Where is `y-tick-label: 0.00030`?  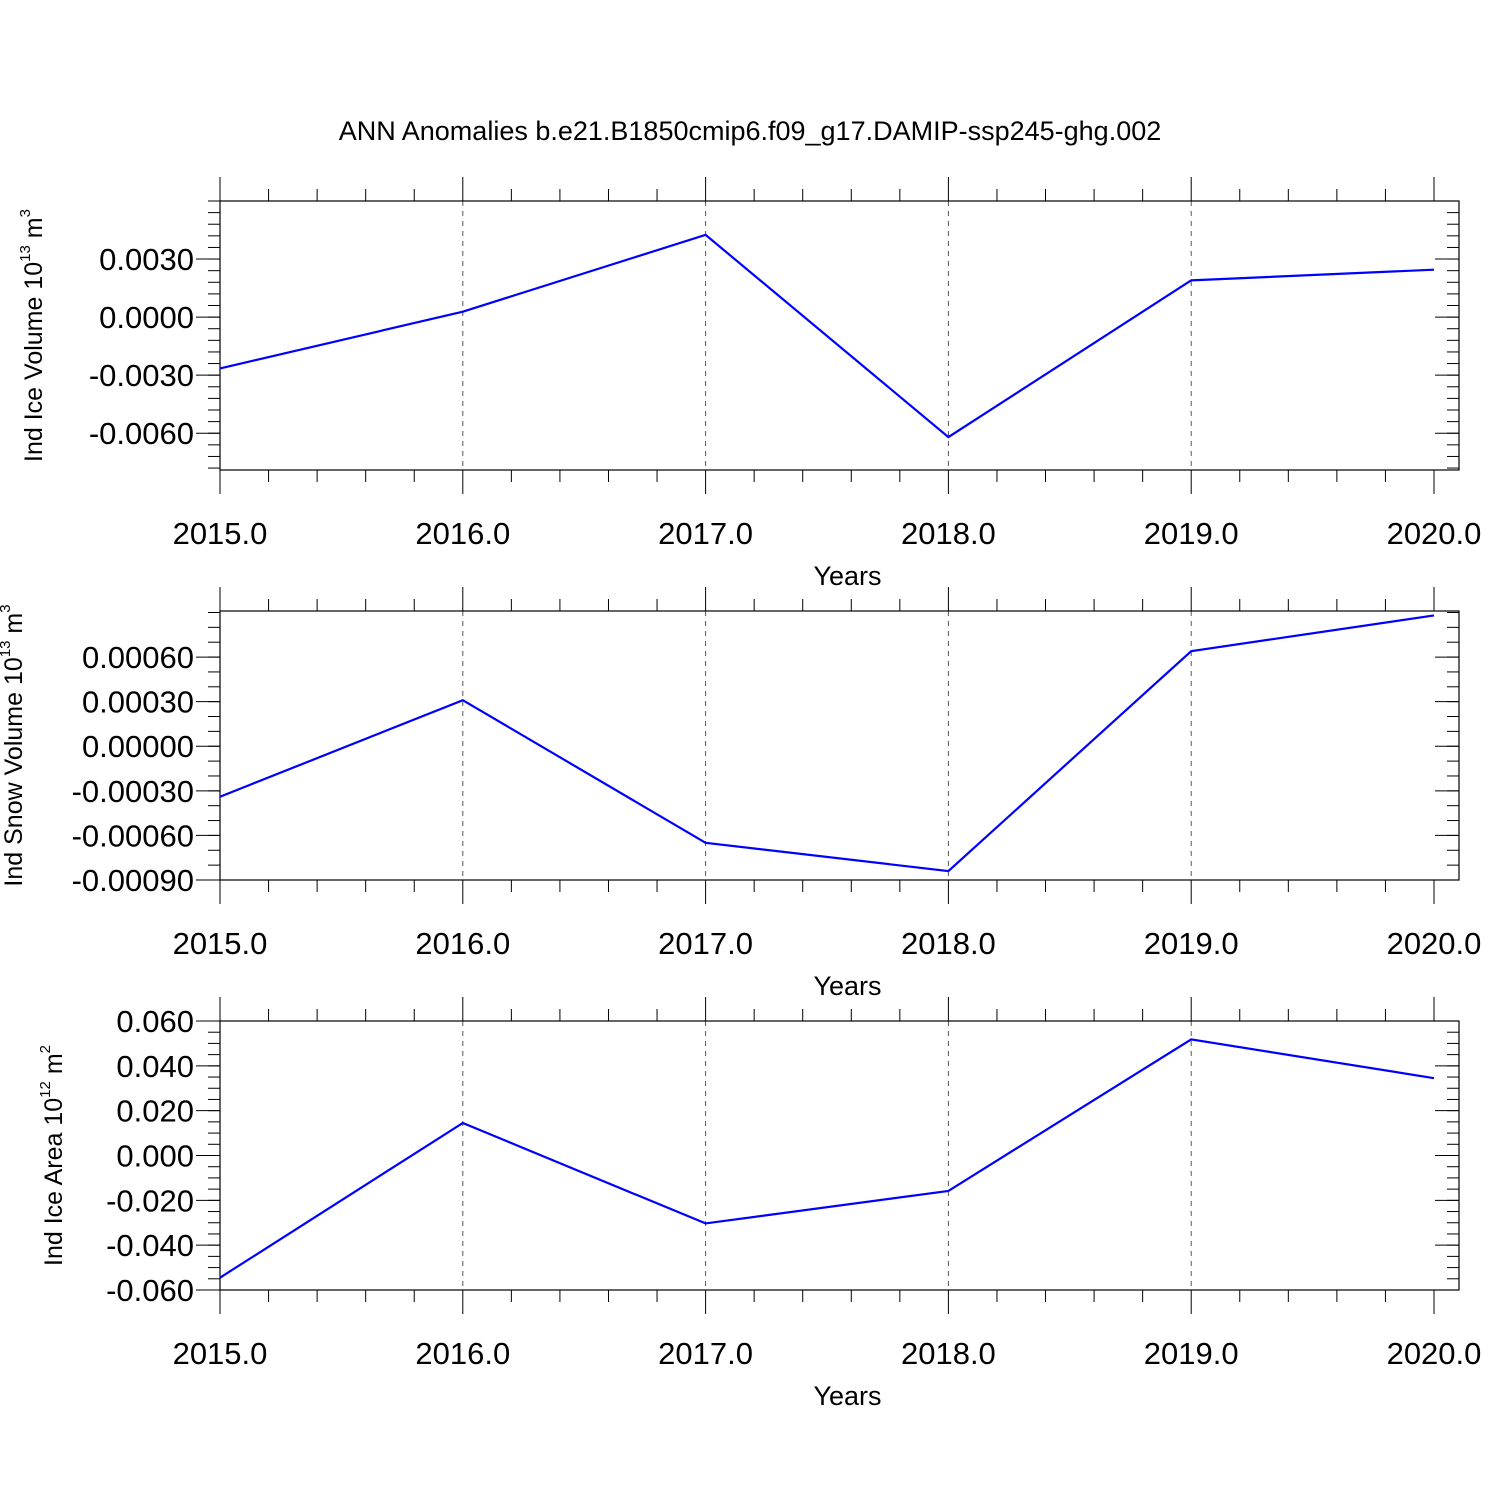
y-tick-label: 0.00030 is located at coordinates (138, 702).